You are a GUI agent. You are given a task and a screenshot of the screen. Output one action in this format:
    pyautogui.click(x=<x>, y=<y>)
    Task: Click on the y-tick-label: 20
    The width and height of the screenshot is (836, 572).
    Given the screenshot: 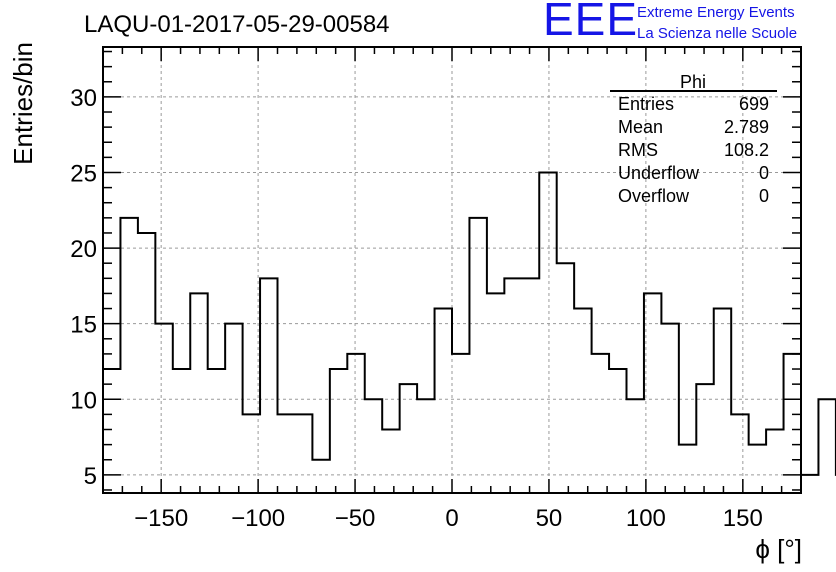 What is the action you would take?
    pyautogui.click(x=83, y=249)
    